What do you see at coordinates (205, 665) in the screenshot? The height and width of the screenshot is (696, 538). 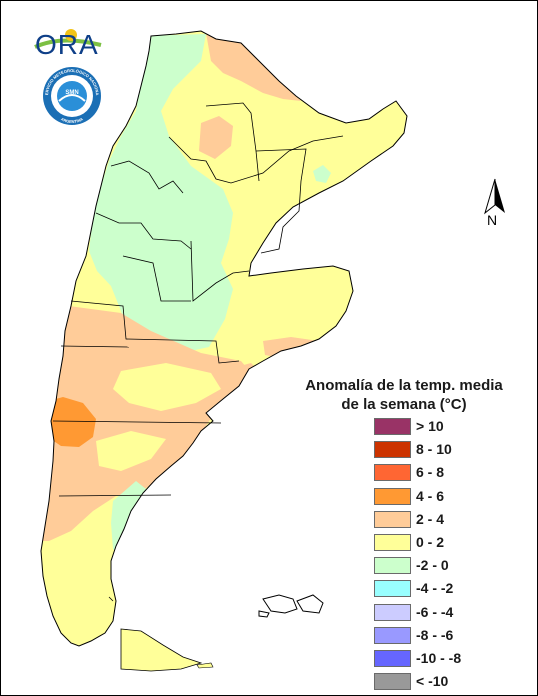 I see `isla-de-los-estados` at bounding box center [205, 665].